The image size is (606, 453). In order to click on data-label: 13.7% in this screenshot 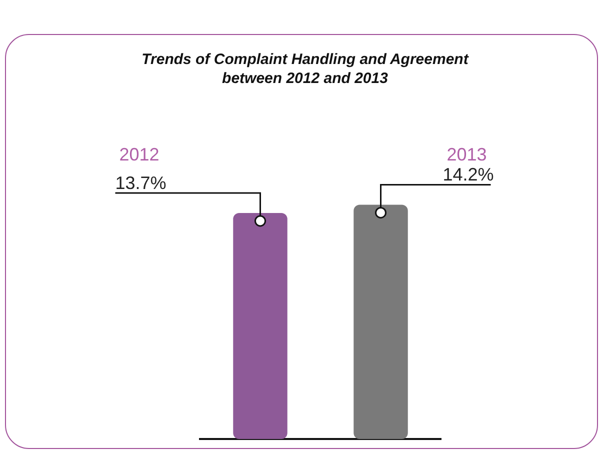, I will do `click(140, 182)`.